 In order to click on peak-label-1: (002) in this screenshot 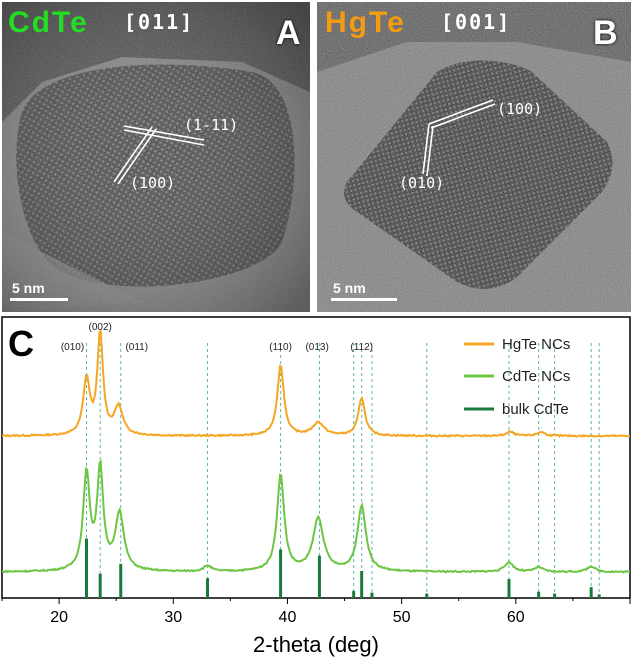, I will do `click(100, 327)`.